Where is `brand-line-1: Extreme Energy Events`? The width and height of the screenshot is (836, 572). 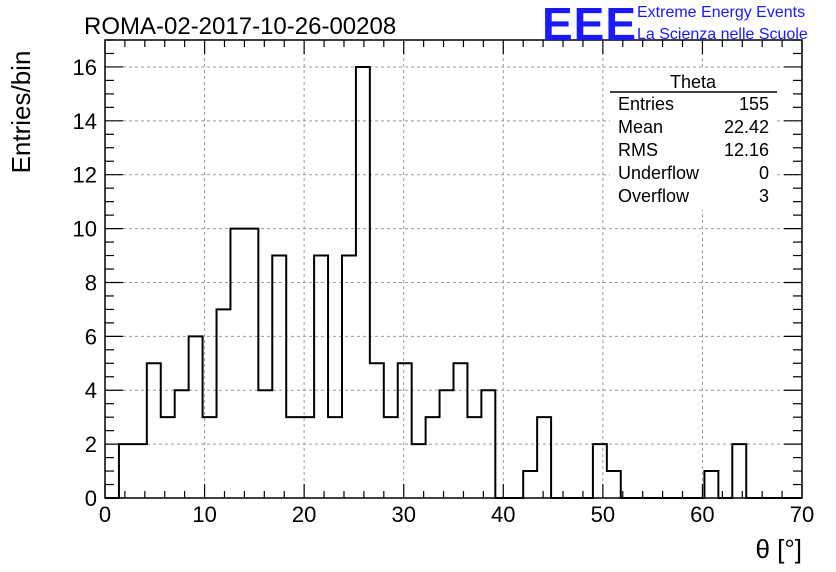 brand-line-1: Extreme Energy Events is located at coordinates (721, 12).